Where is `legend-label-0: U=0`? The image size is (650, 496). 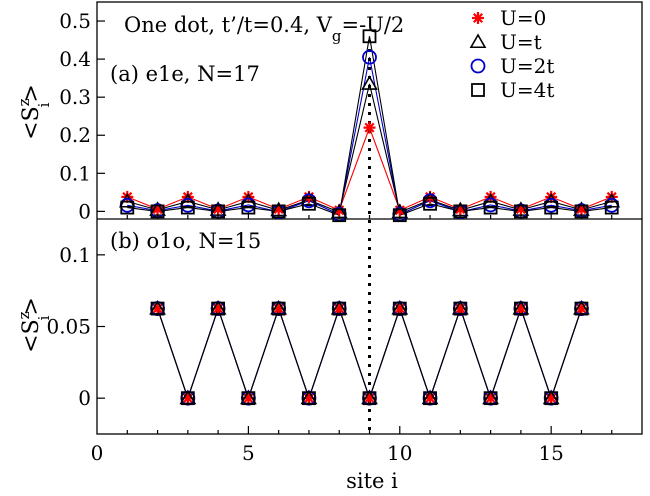
legend-label-0: U=0 is located at coordinates (523, 18).